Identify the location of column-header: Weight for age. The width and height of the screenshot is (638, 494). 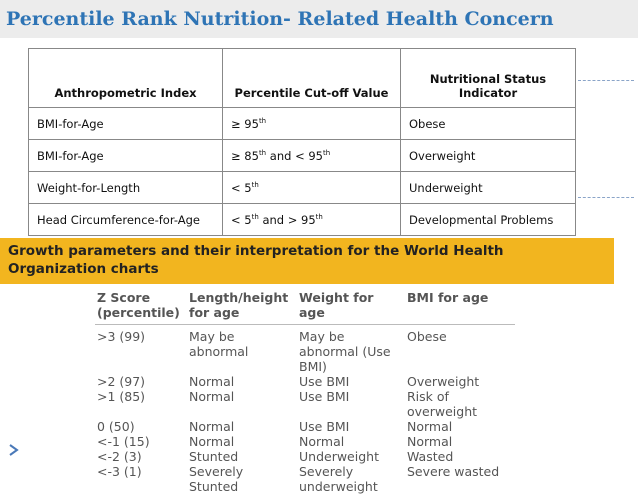
(351, 307).